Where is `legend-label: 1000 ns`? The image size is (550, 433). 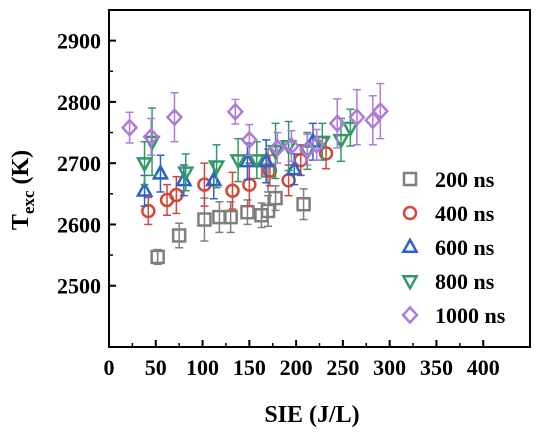
legend-label: 1000 ns is located at coordinates (470, 315).